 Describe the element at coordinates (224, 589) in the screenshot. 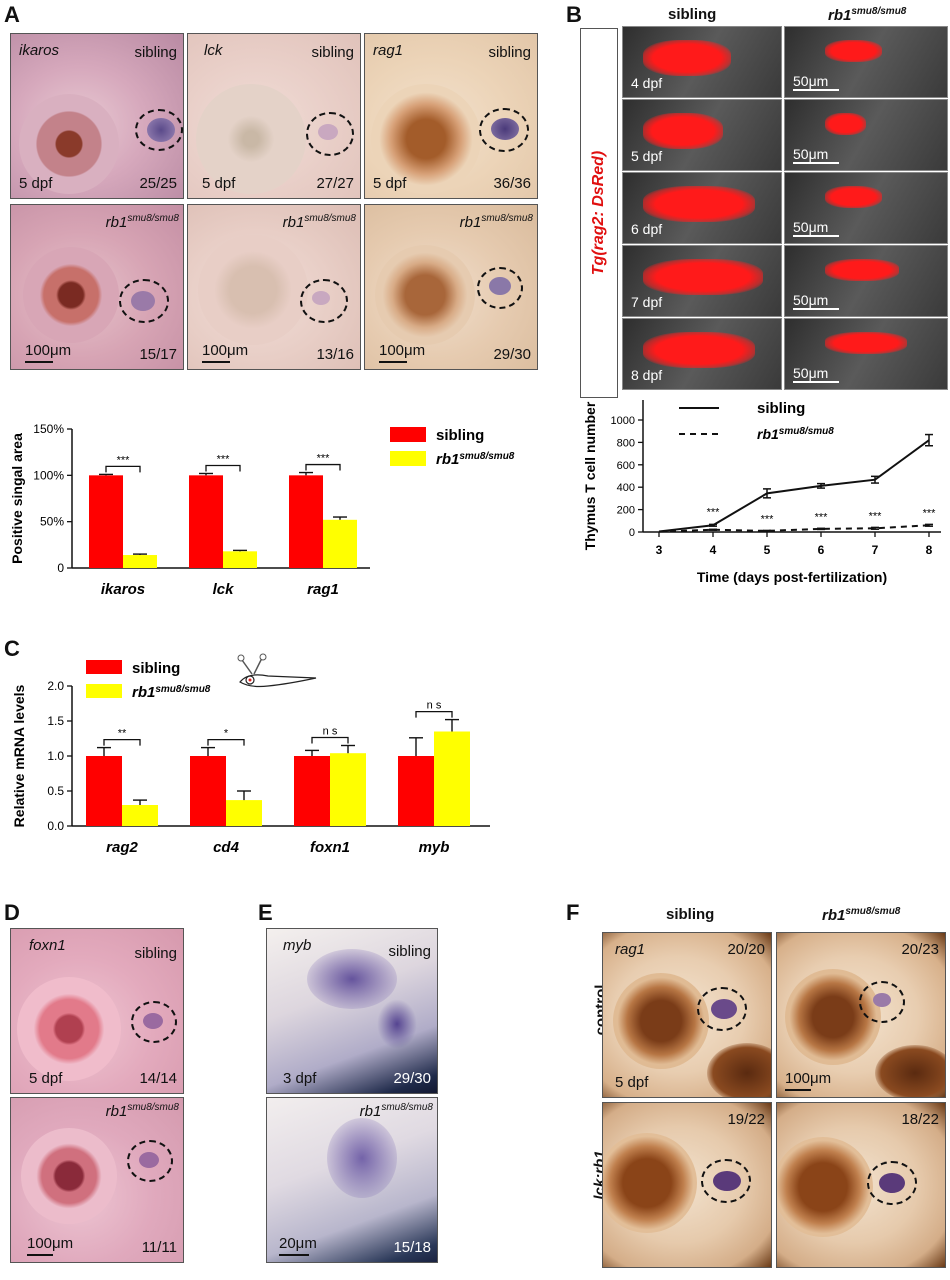

I see `x-category-label: lck` at that location.